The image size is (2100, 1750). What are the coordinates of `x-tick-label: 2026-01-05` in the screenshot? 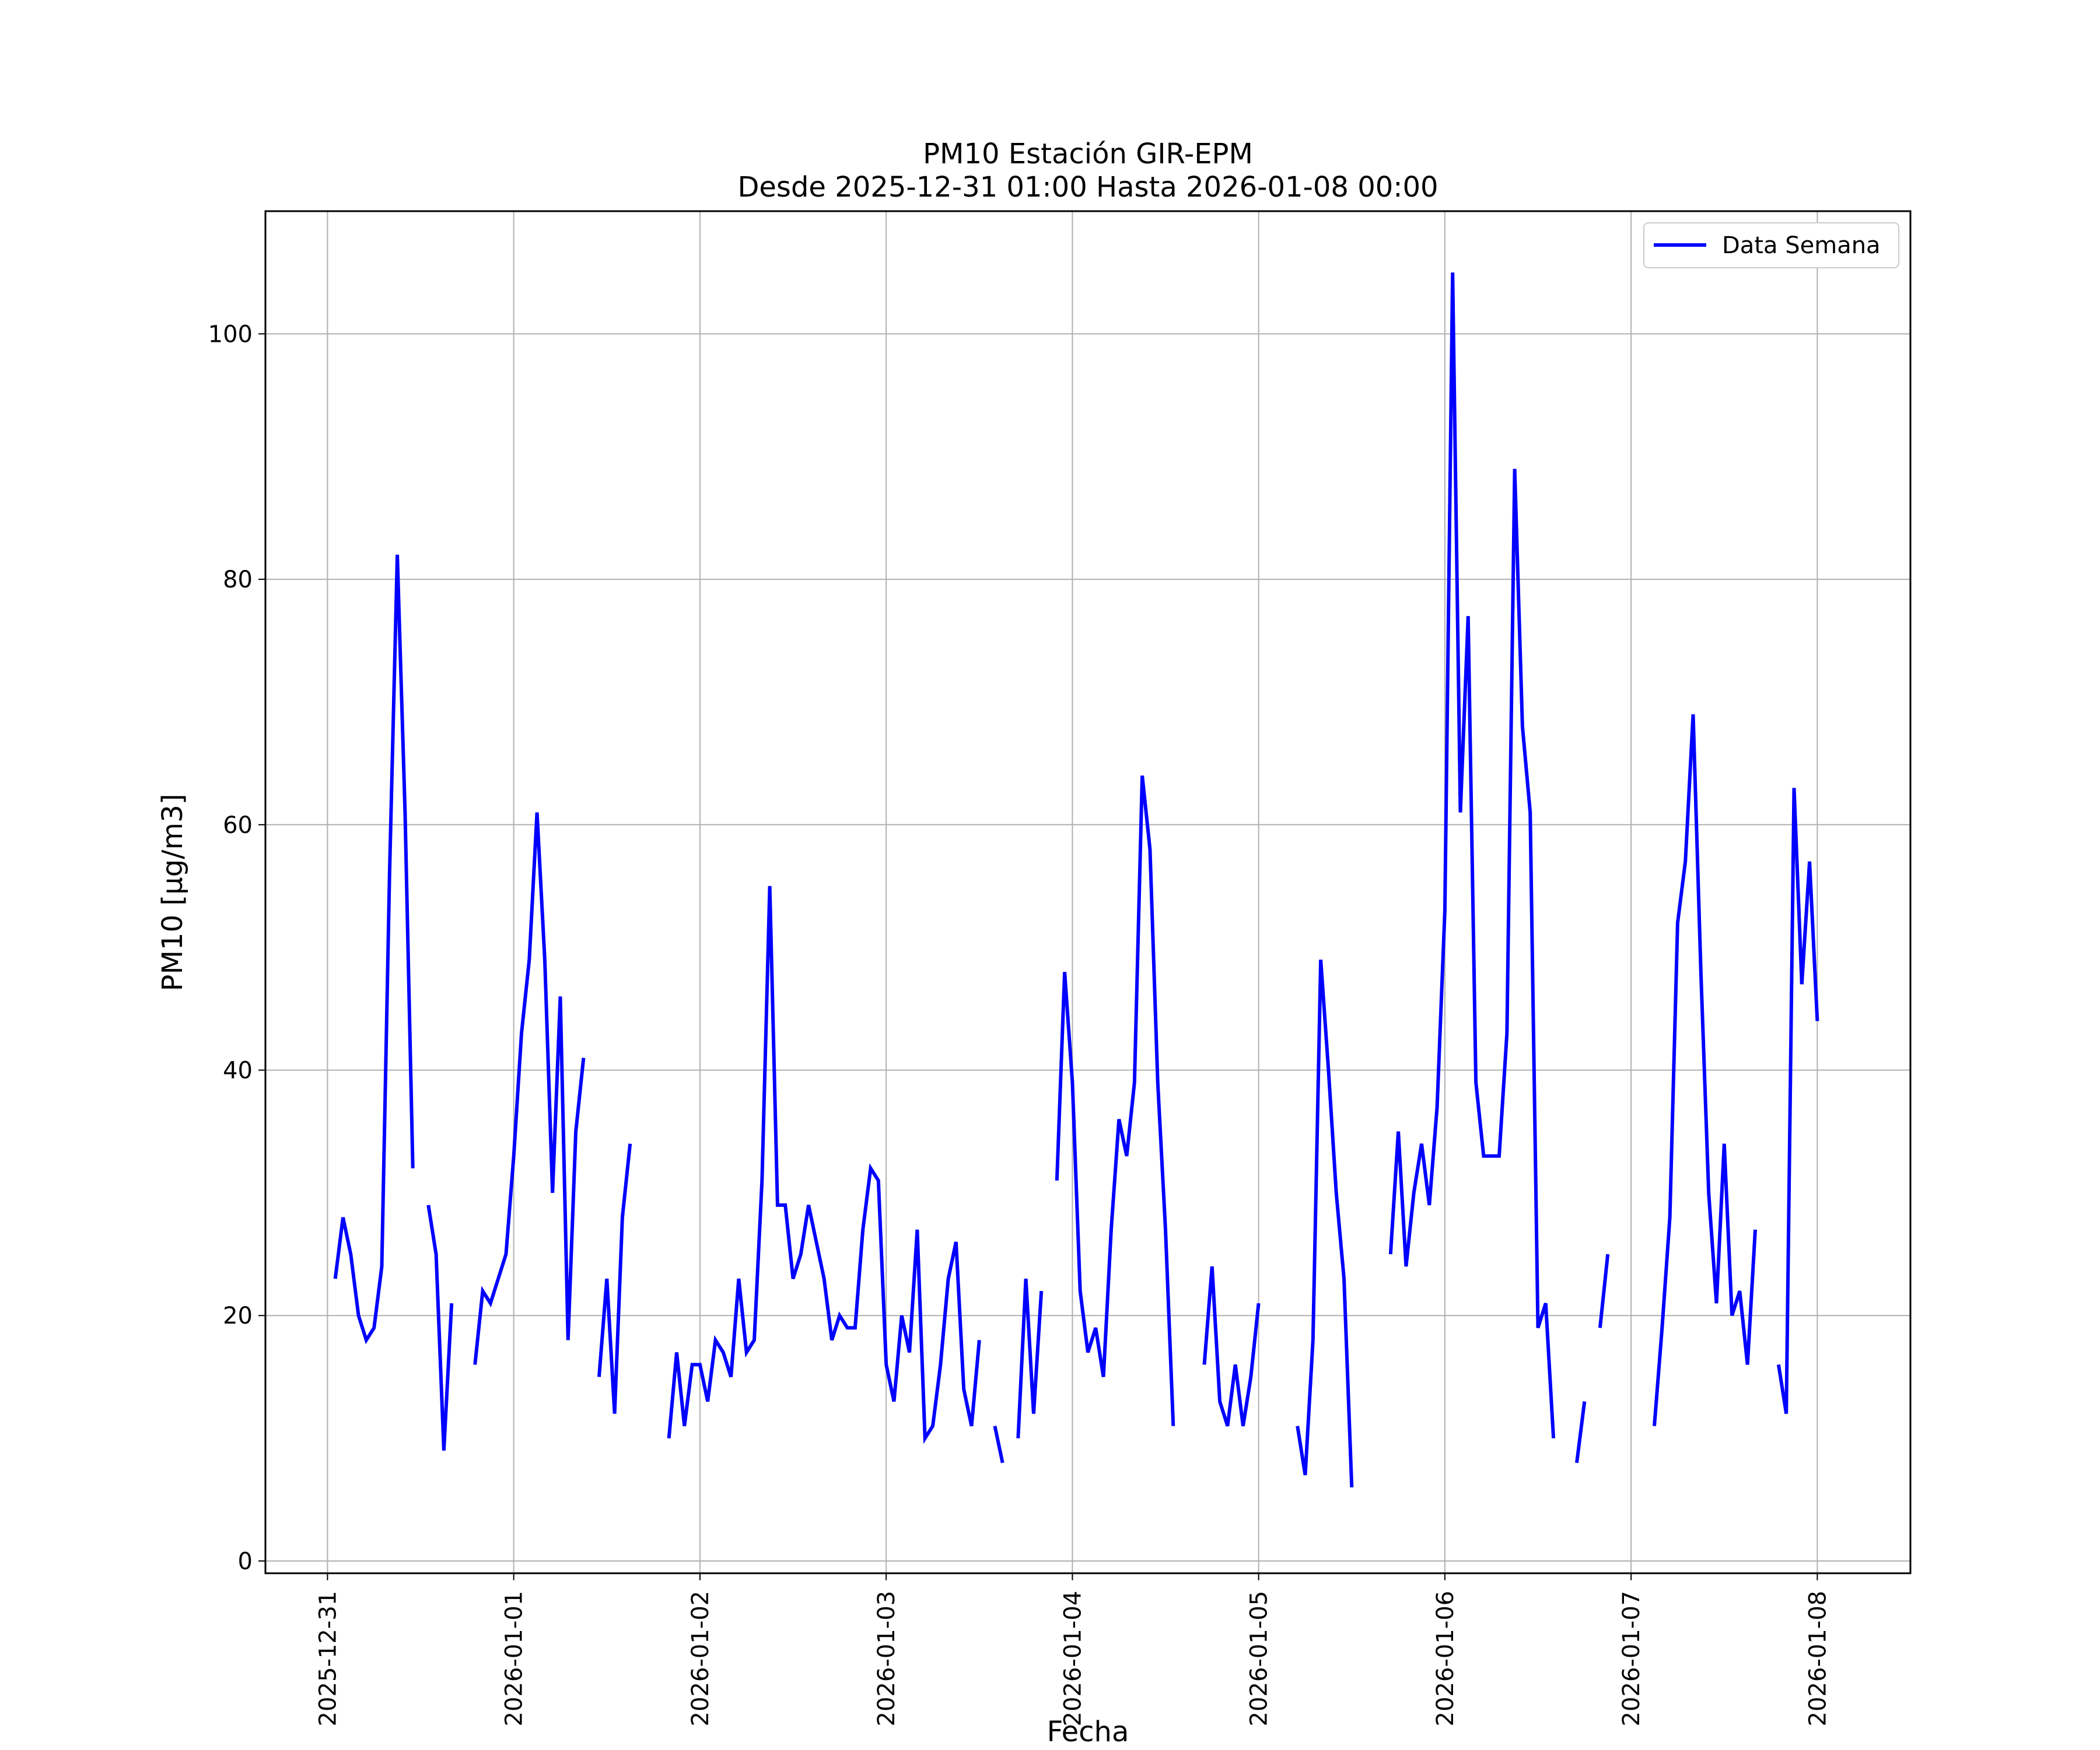 It's located at (1259, 1658).